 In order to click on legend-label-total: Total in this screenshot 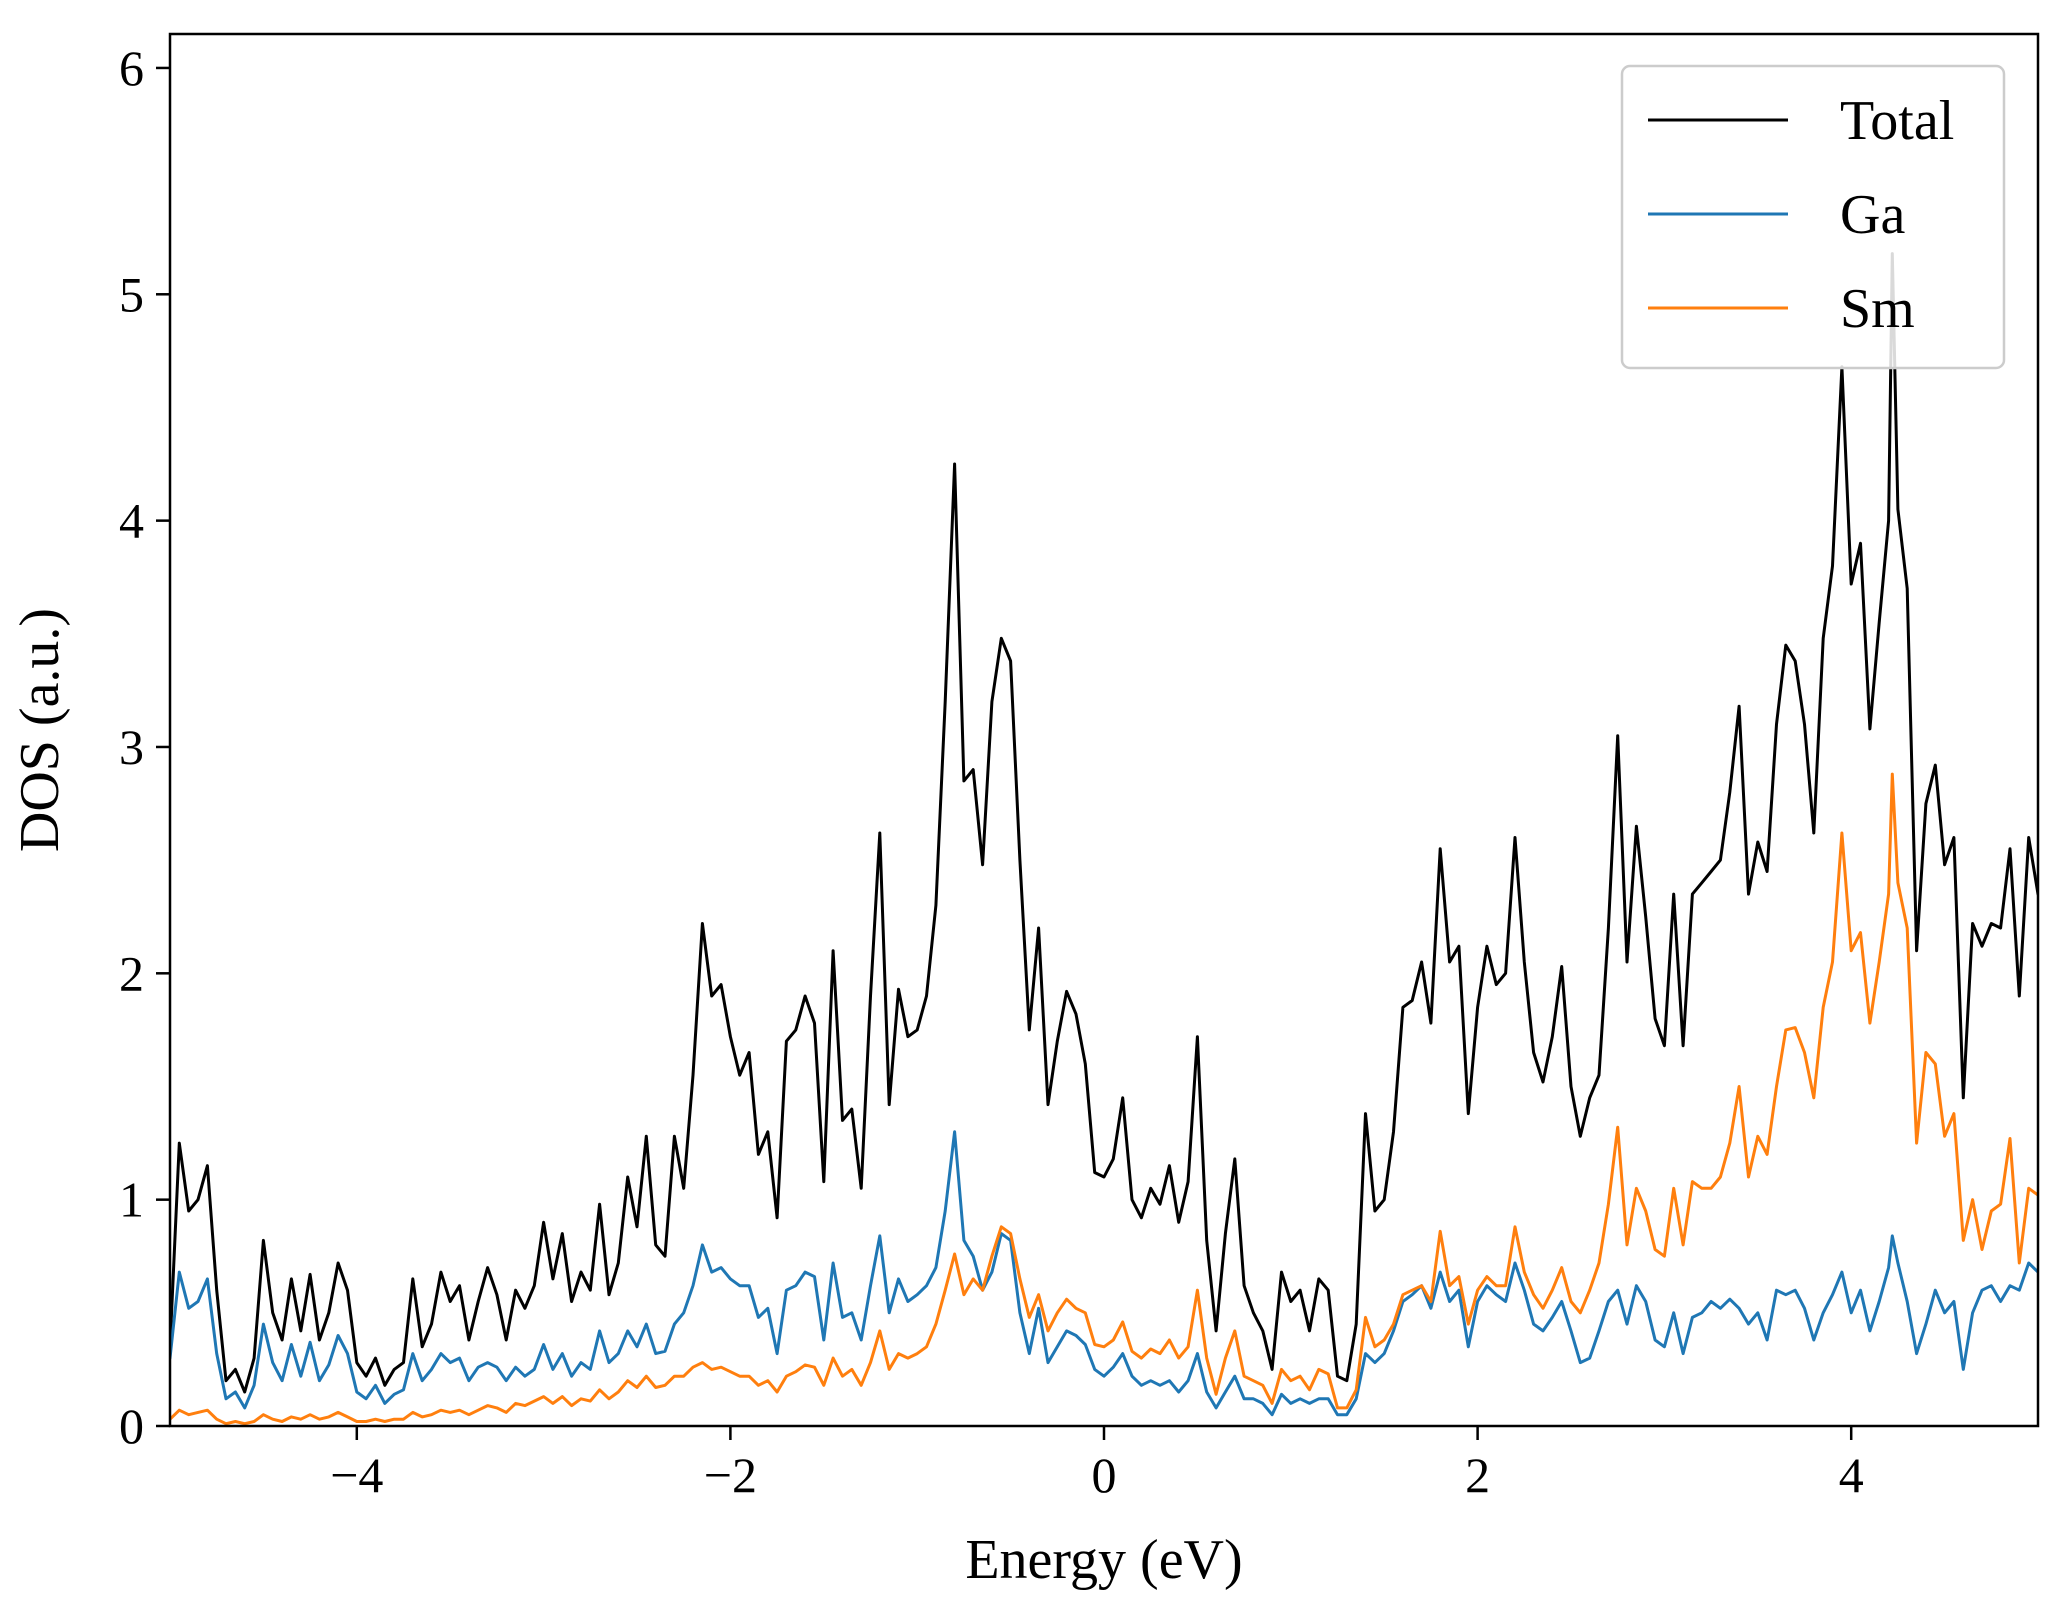, I will do `click(1897, 121)`.